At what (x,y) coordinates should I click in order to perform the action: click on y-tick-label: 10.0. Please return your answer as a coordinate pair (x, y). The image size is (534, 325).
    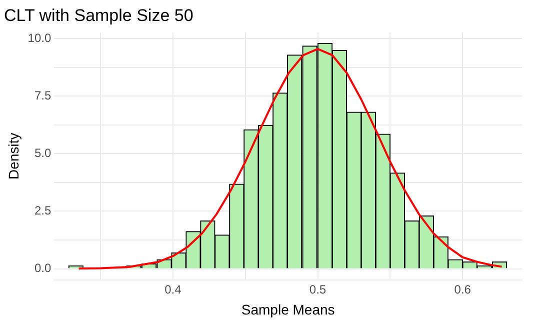
    Looking at the image, I should click on (40, 37).